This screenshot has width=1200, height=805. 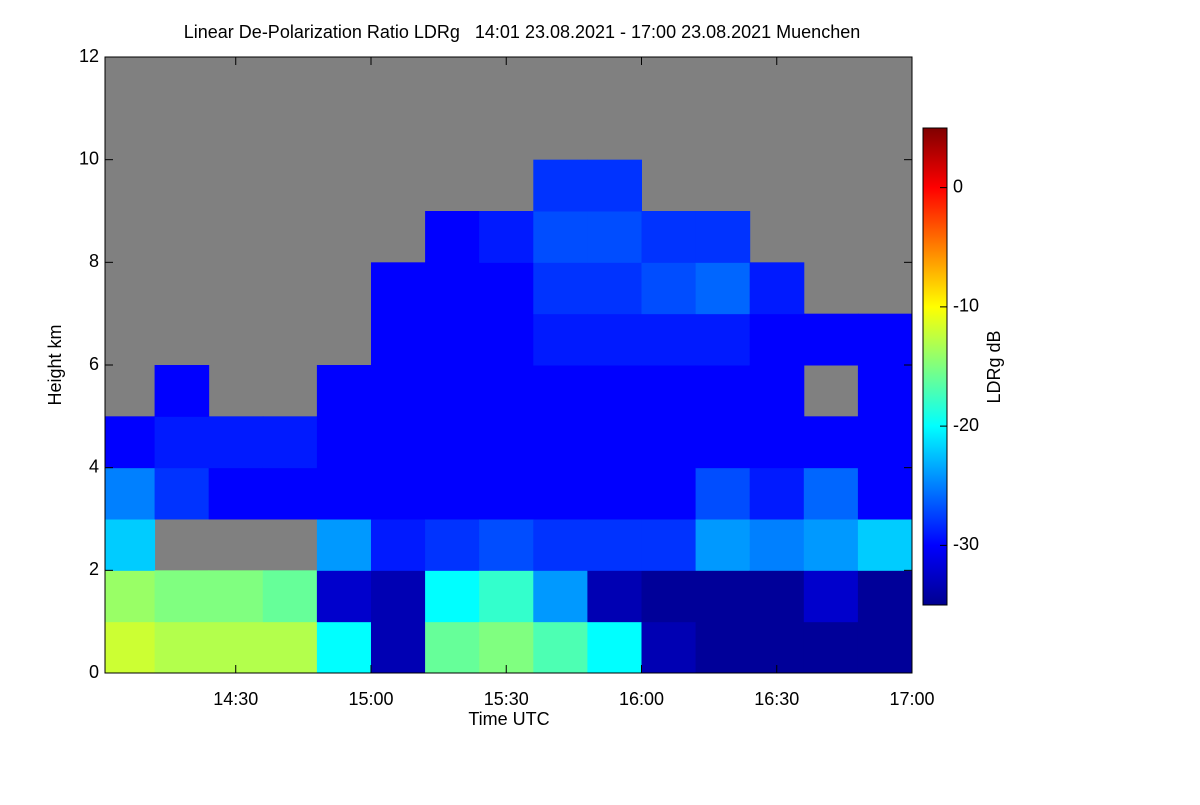 I want to click on x-tick-label: 15:00, so click(x=370, y=699).